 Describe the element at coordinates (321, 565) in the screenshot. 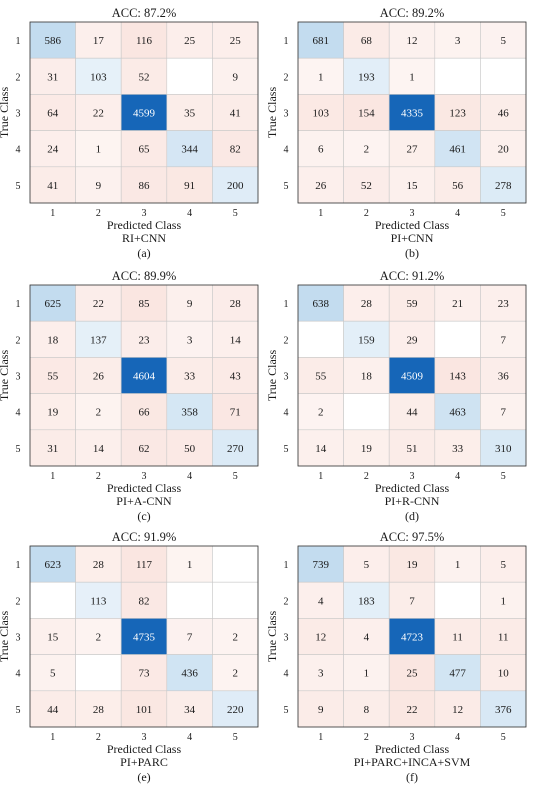

I see `panel-f-value-1-1: 739` at that location.